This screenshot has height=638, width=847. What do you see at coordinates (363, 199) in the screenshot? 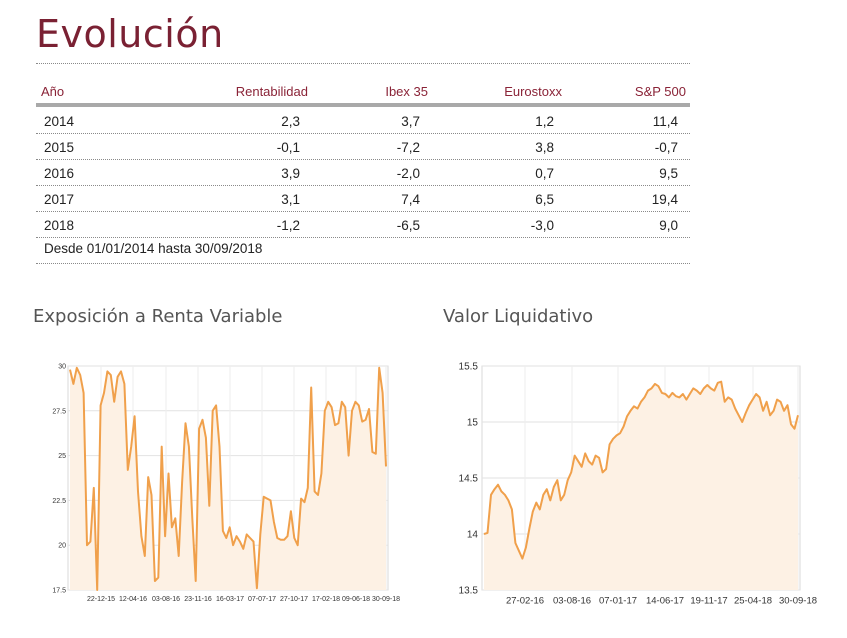
I see `table-row: 2017 3,1 7,4 6,5 19,4` at bounding box center [363, 199].